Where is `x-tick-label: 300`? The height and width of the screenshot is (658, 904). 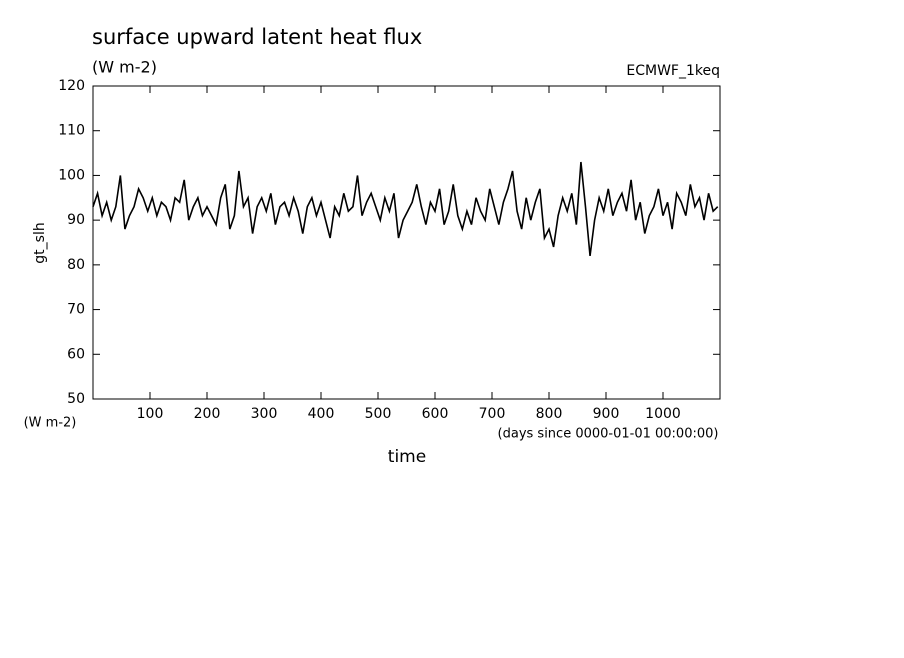 x-tick-label: 300 is located at coordinates (264, 414).